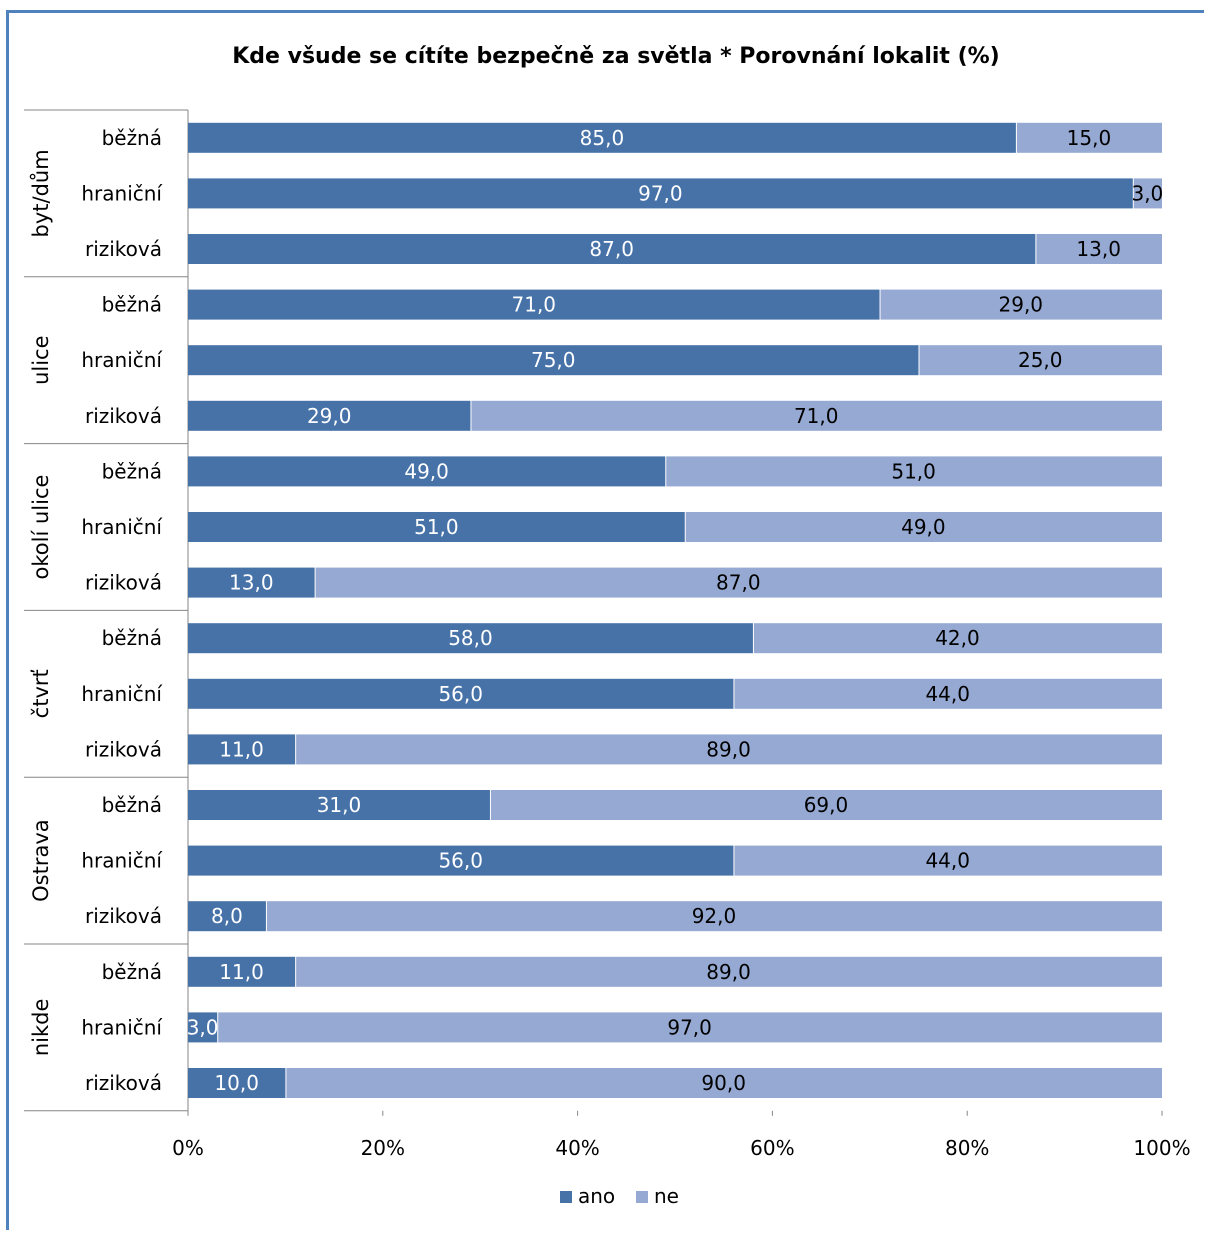 The image size is (1208, 1236). I want to click on x-tick-label: 40%, so click(577, 1148).